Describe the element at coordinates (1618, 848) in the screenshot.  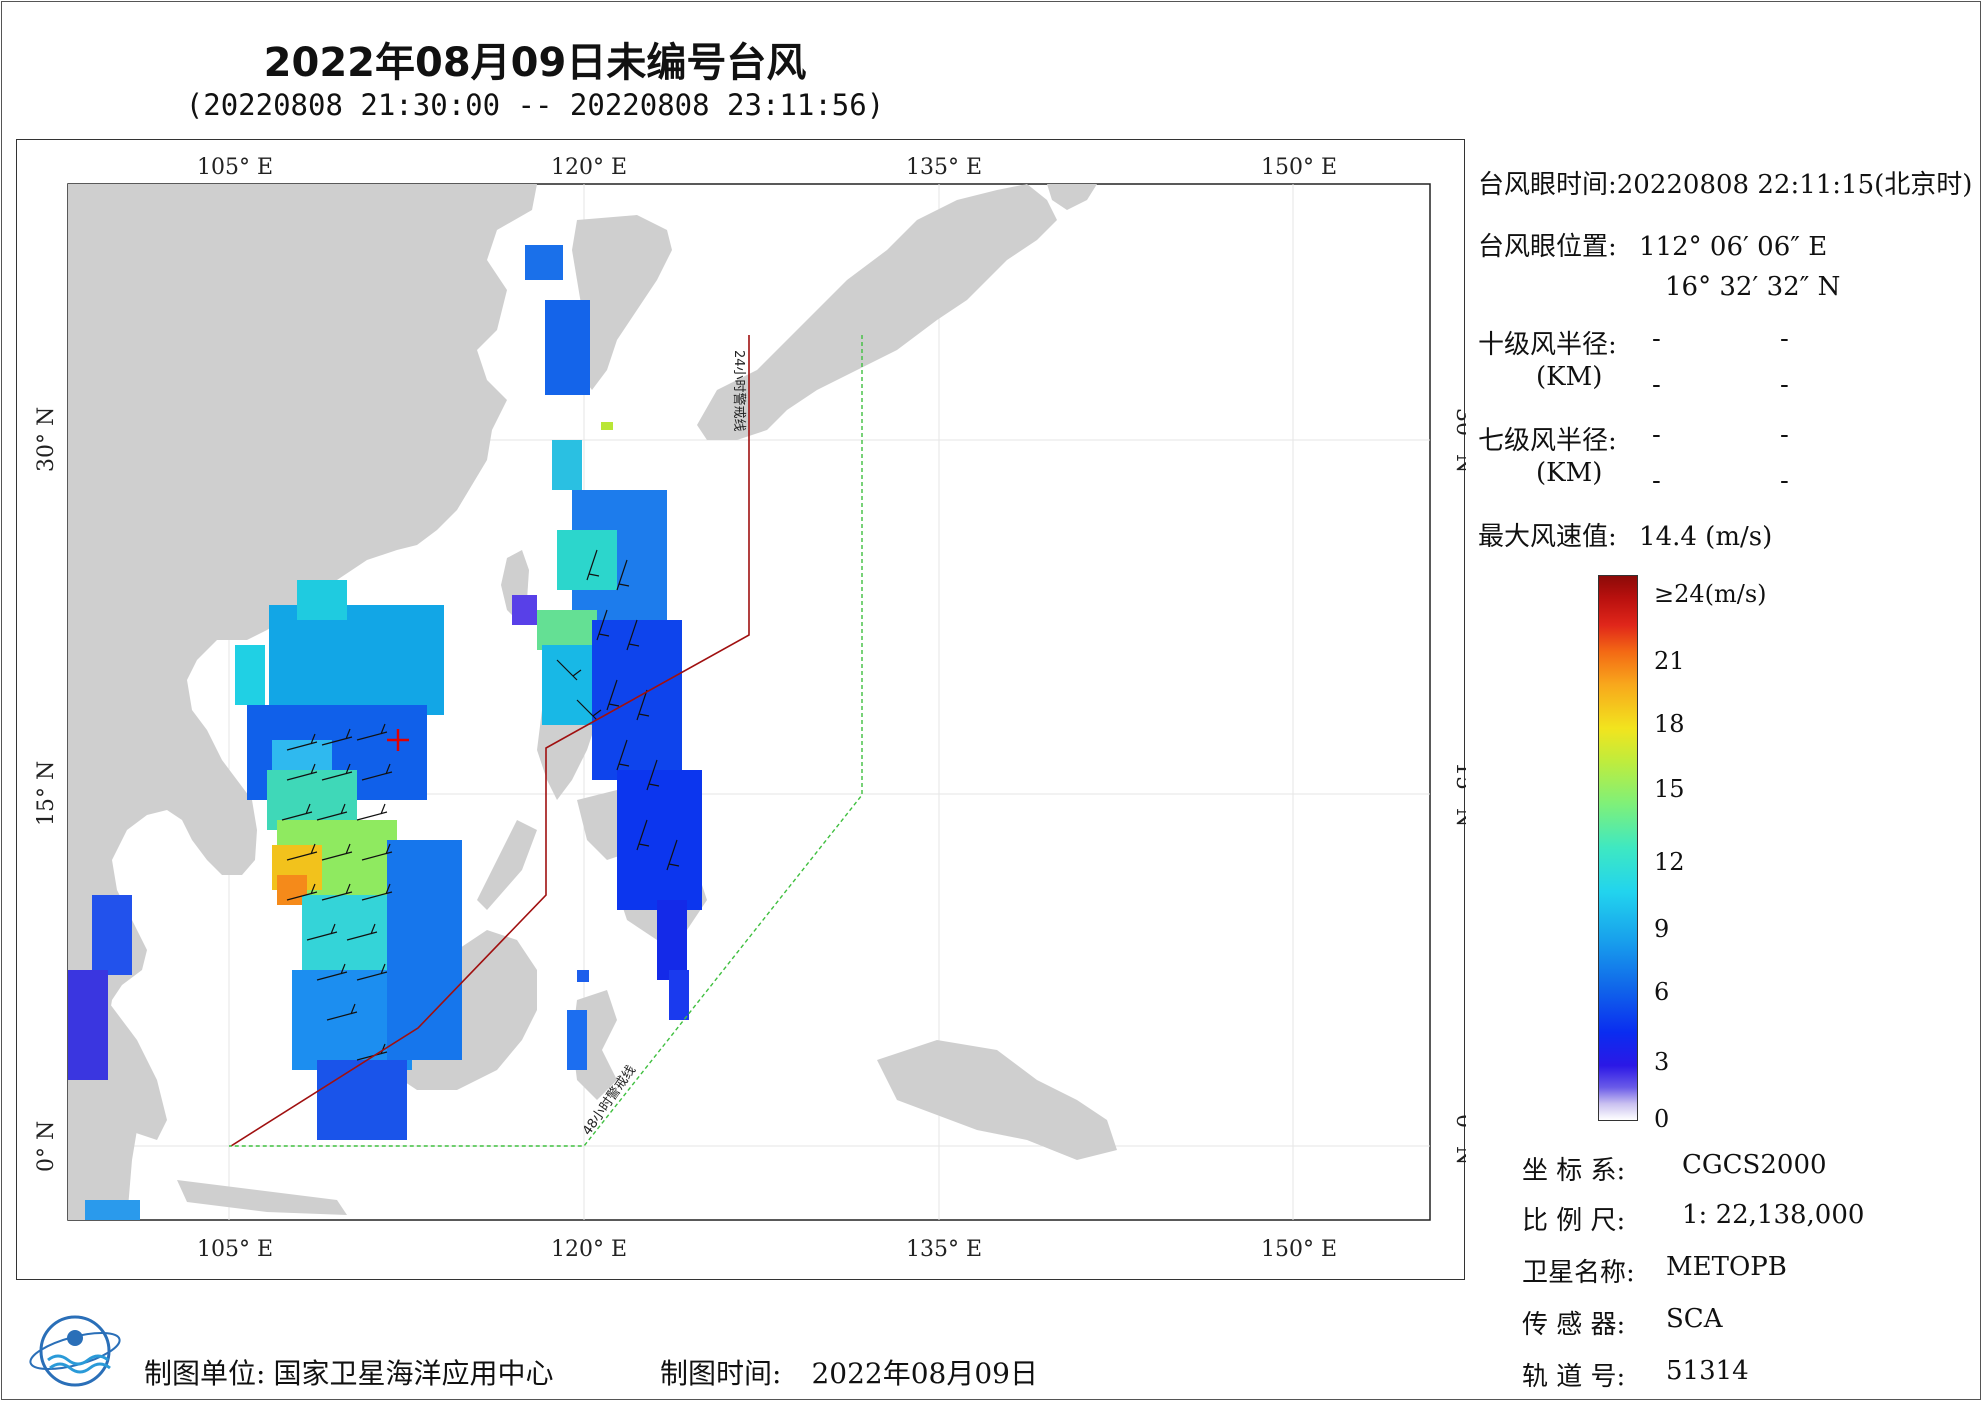
I see `wind-speed-colorbar` at that location.